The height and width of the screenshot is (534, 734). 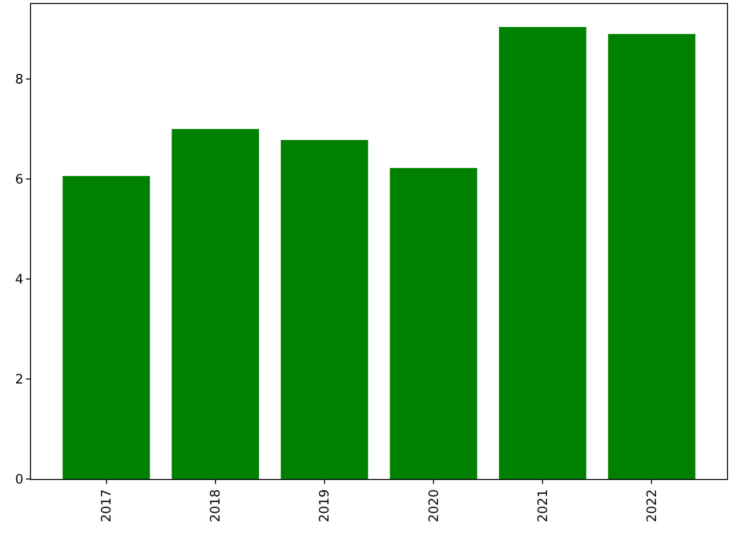 What do you see at coordinates (652, 505) in the screenshot?
I see `x-tick-label: 2022` at bounding box center [652, 505].